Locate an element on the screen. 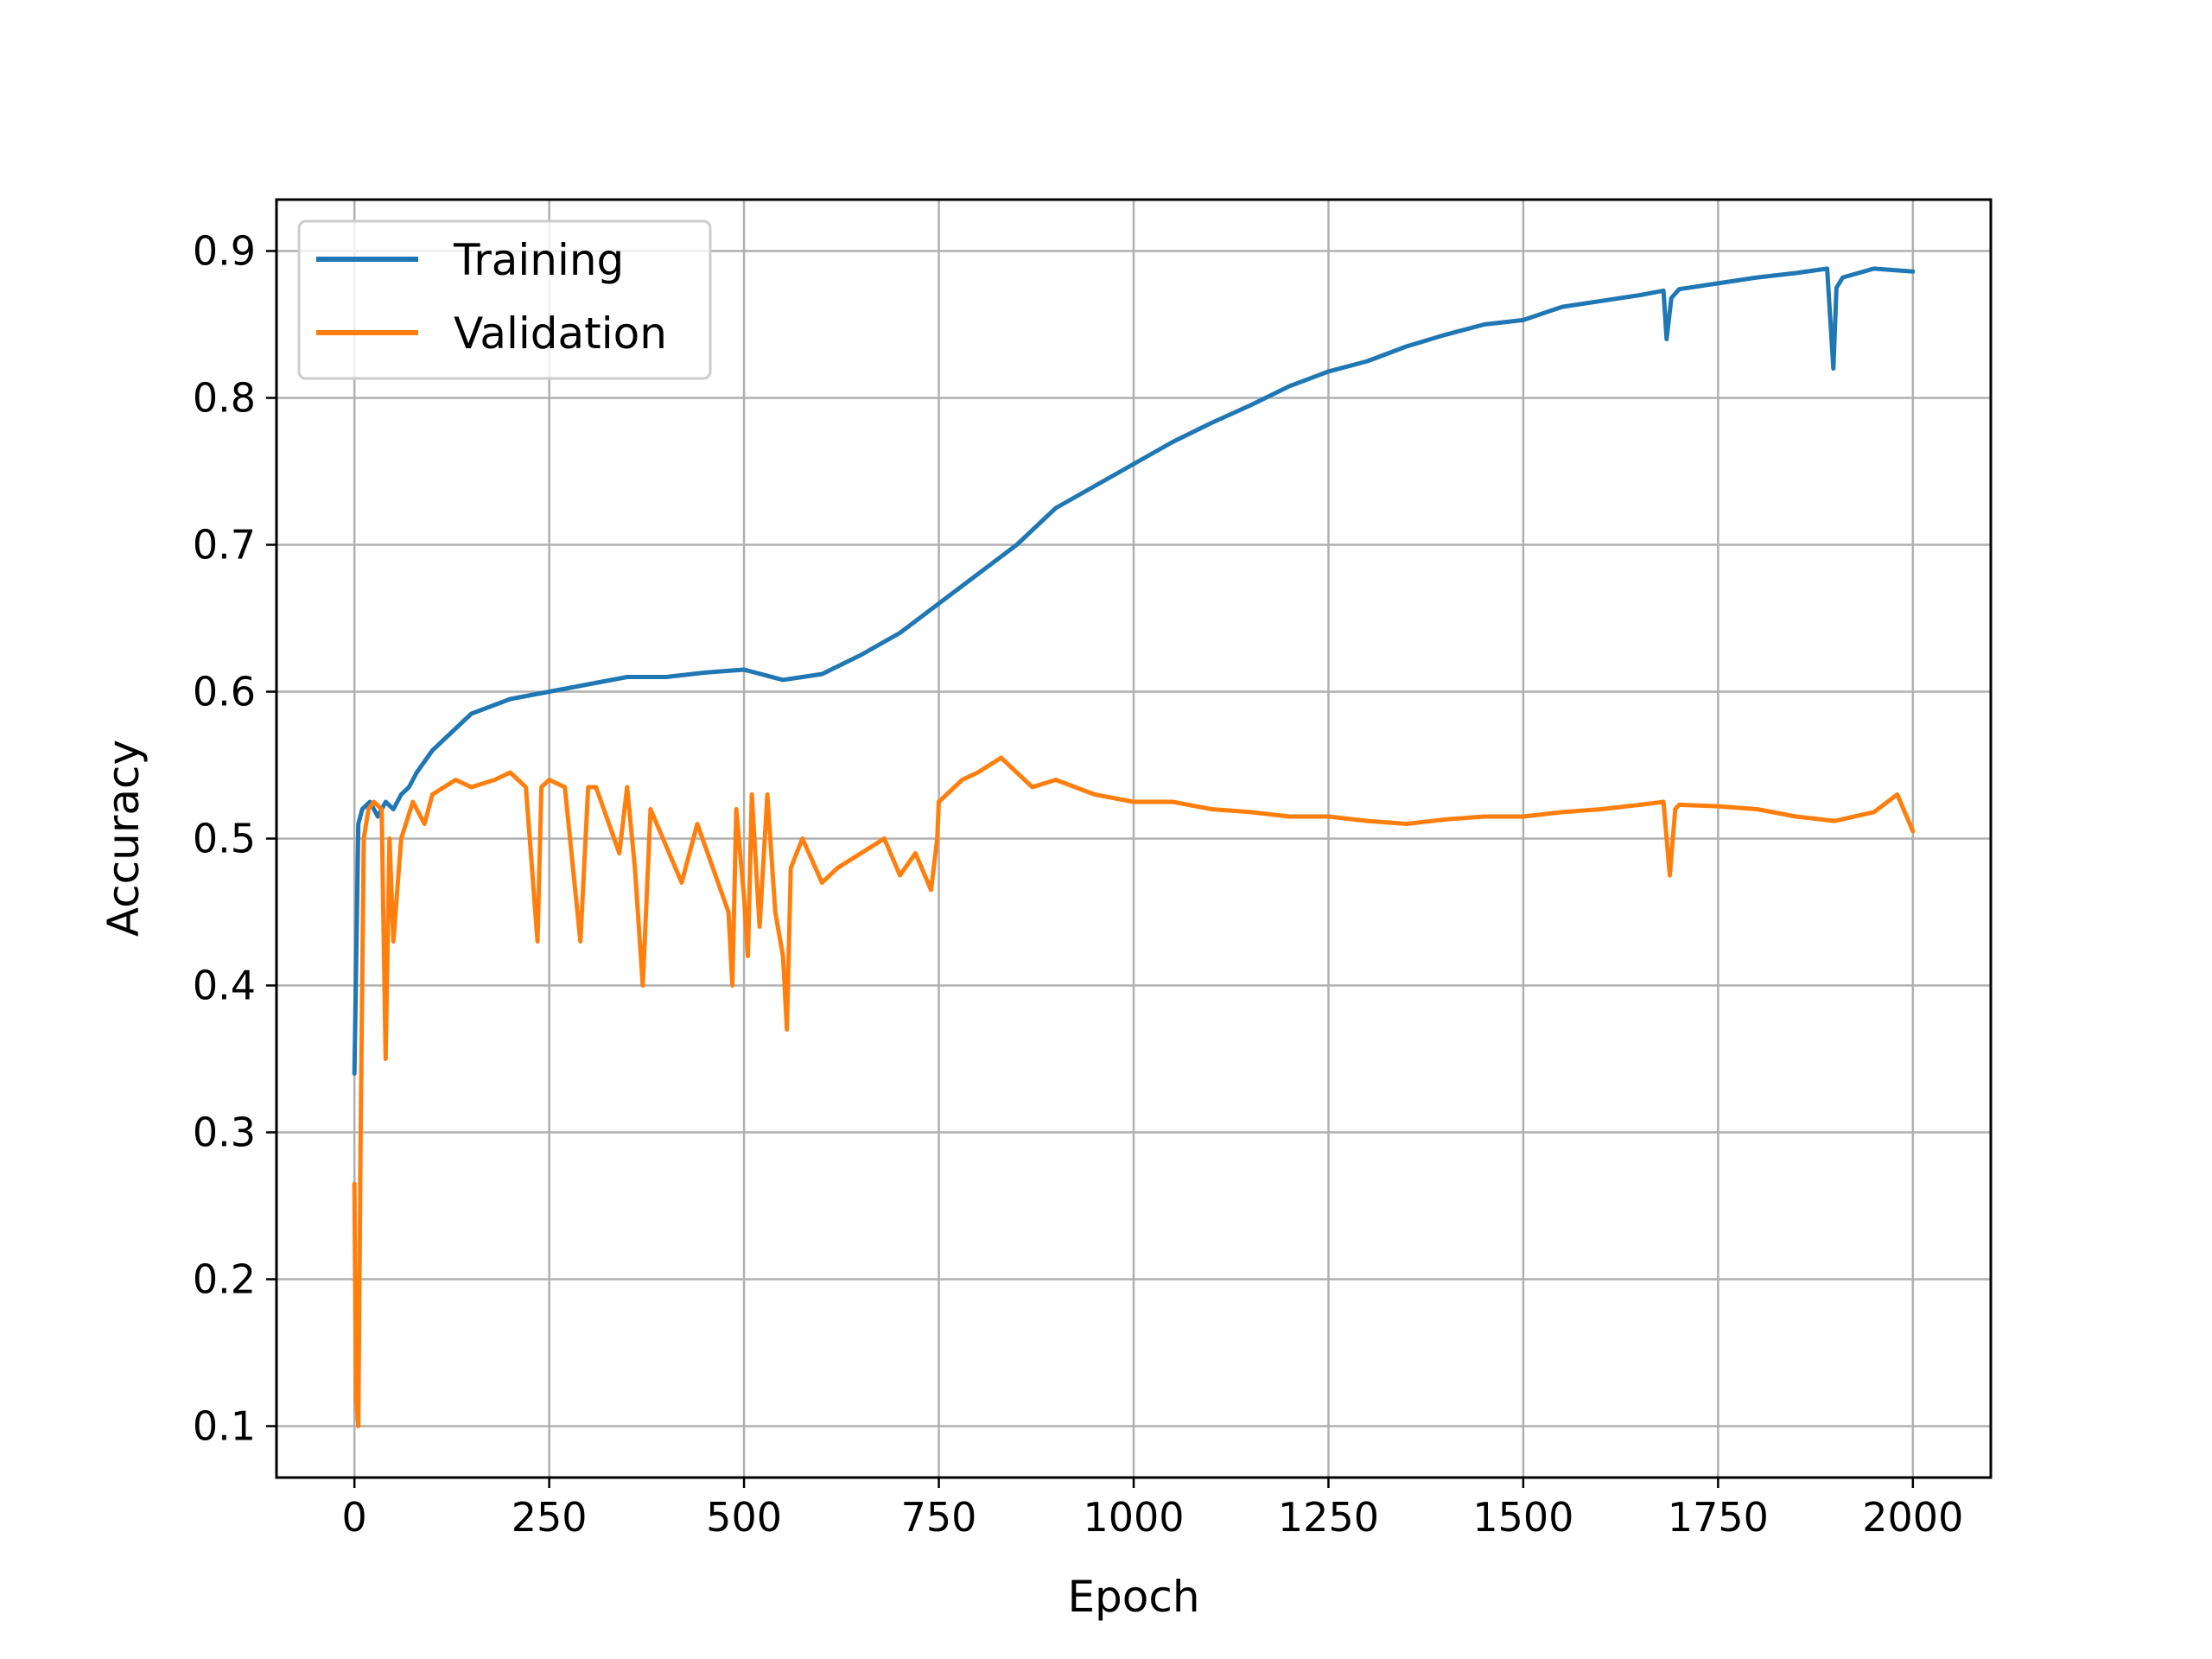 This screenshot has width=2212, height=1659. y-tick-label: 0.6 is located at coordinates (224, 692).